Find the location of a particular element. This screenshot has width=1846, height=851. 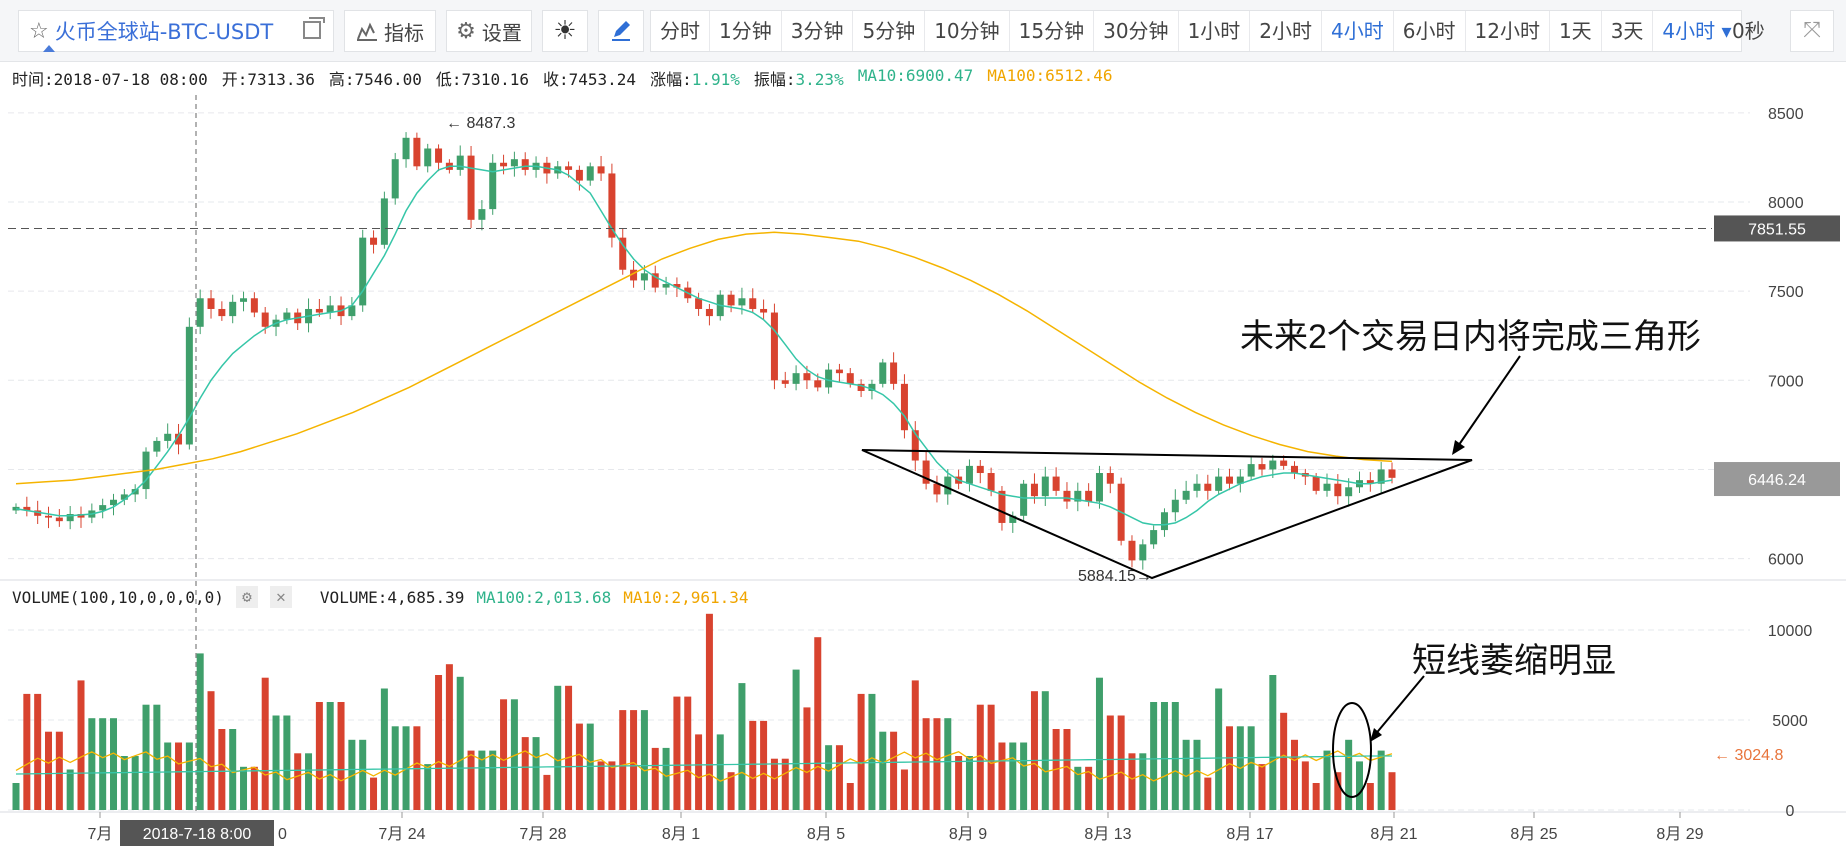

x-tick-label: 0 is located at coordinates (282, 834).